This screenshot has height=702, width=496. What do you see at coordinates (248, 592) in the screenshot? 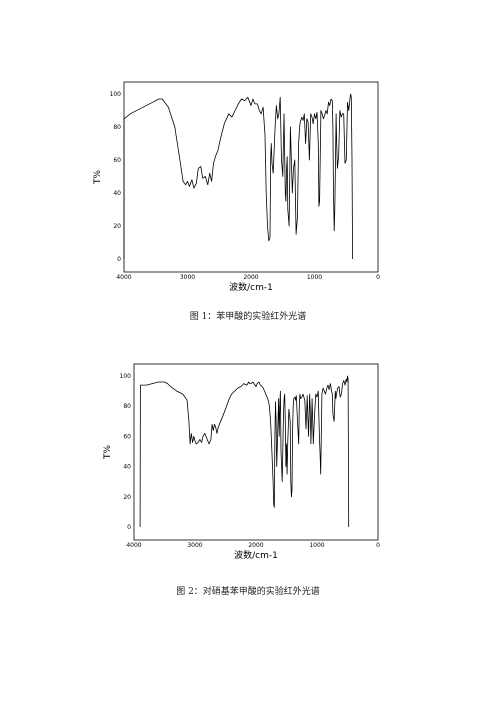
I see `chart-caption-2: 图 2：对硝基苯甲酸的实验红外光谱` at bounding box center [248, 592].